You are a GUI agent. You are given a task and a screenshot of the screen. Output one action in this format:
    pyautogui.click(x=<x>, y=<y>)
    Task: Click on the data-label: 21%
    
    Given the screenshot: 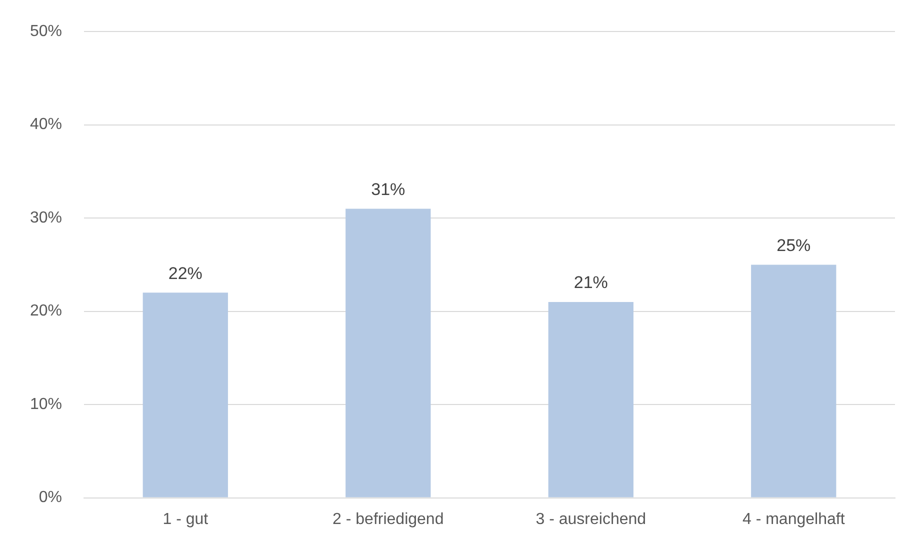 What is the action you would take?
    pyautogui.click(x=591, y=282)
    